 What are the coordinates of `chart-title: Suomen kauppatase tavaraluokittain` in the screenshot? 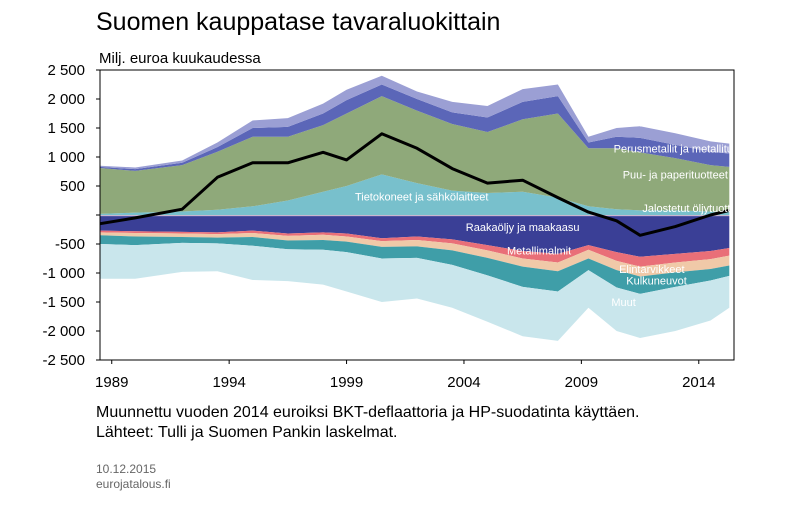 It's located at (298, 22).